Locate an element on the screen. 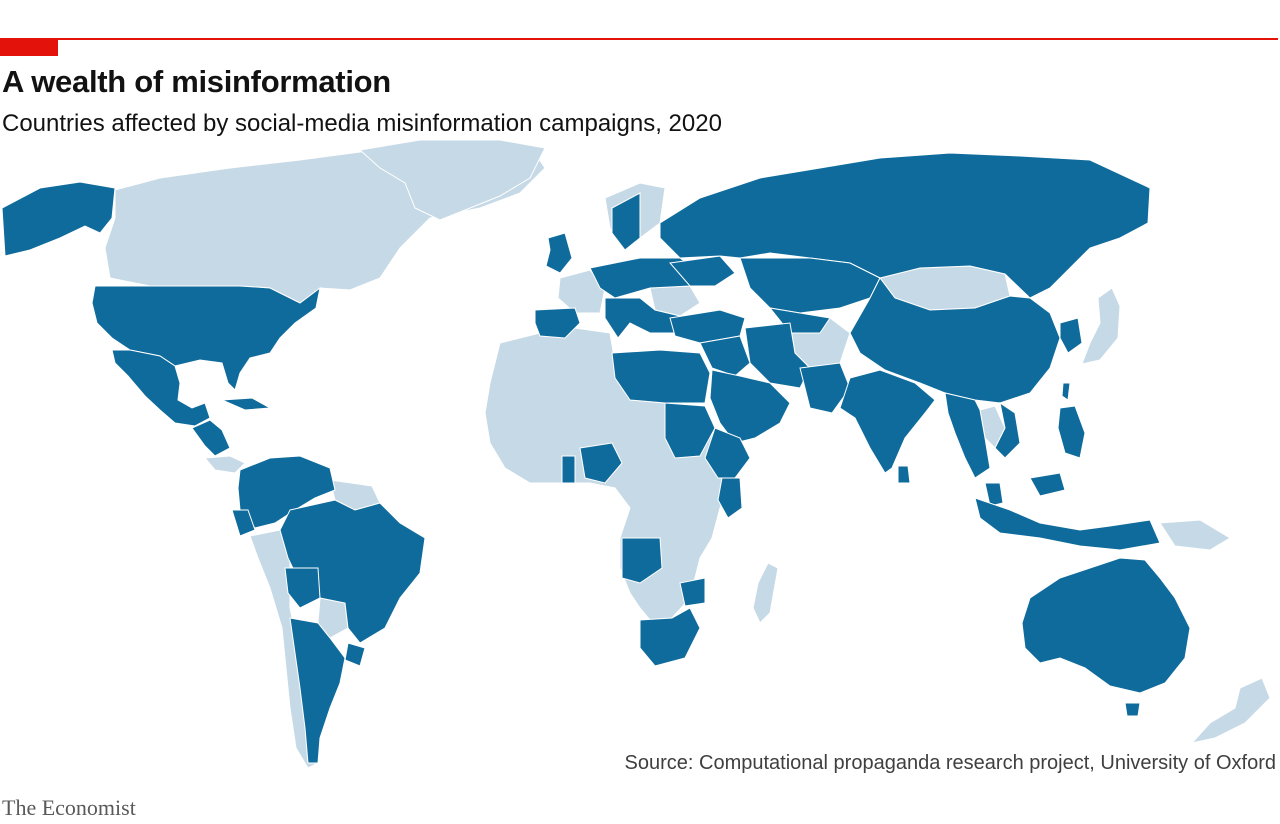 This screenshot has width=1280, height=824. region-madagascar is located at coordinates (765, 593).